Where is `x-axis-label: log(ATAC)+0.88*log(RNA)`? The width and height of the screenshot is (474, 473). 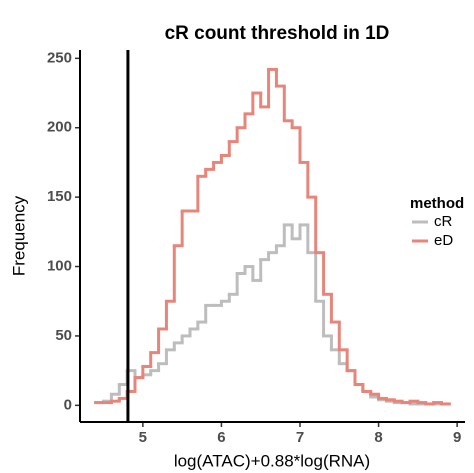
x-axis-label: log(ATAC)+0.88*log(RNA) is located at coordinates (272, 460).